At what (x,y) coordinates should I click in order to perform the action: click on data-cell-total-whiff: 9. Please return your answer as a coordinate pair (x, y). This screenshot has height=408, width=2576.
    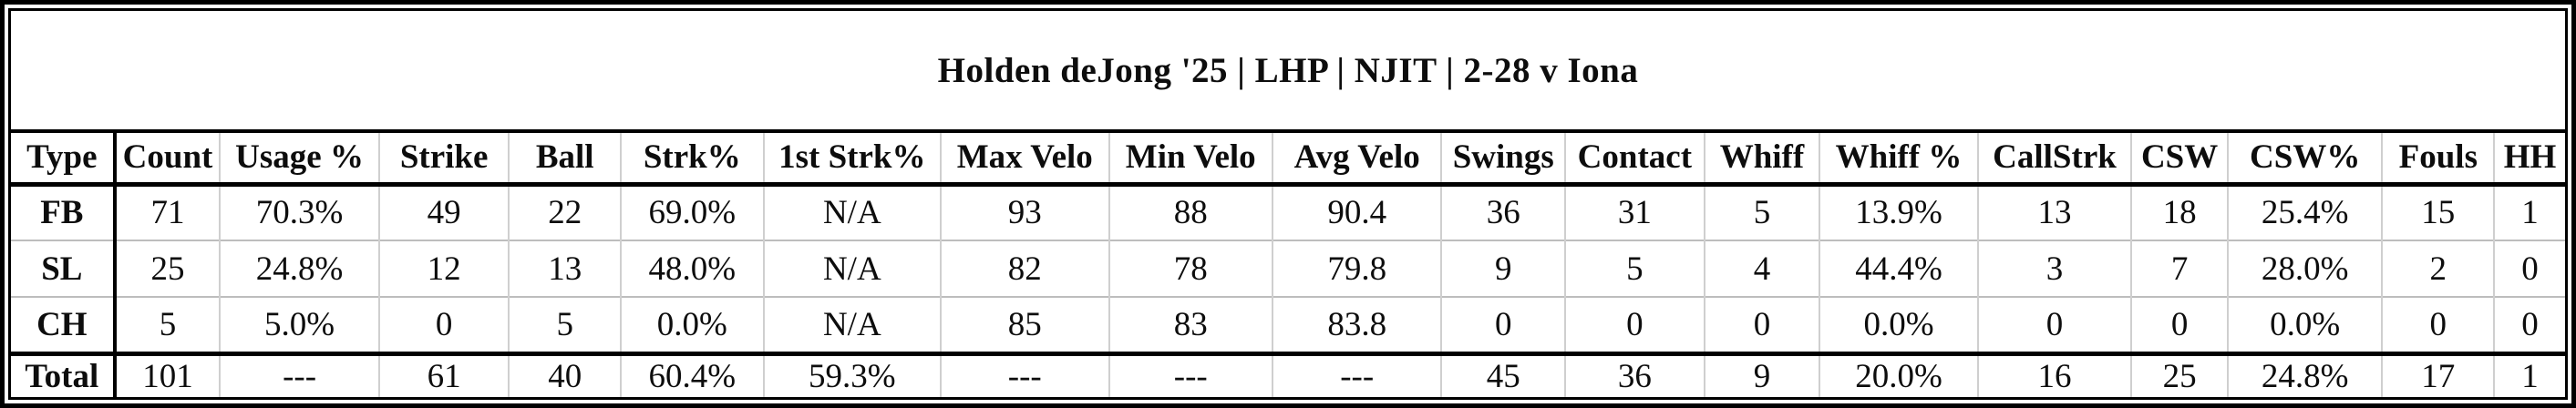
    Looking at the image, I should click on (1762, 375).